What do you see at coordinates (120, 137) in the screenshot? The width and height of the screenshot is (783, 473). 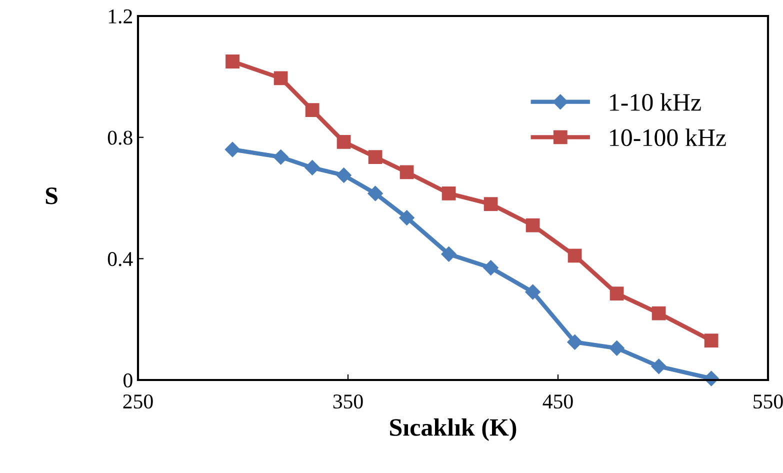 I see `y-tick-label: 0.8` at bounding box center [120, 137].